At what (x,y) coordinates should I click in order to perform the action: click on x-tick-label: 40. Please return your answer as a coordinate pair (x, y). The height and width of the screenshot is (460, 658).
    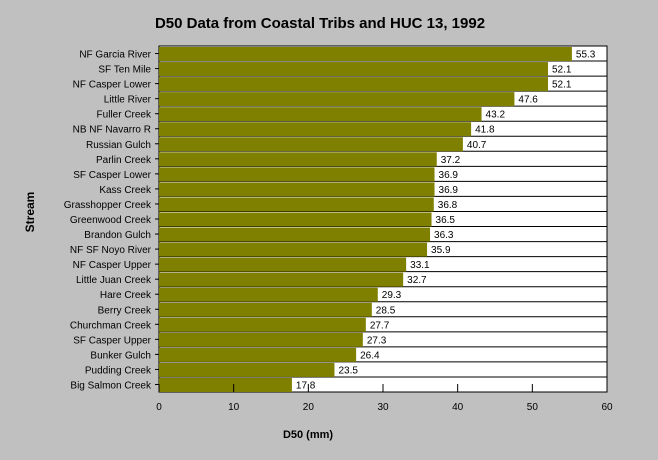
    Looking at the image, I should click on (458, 407).